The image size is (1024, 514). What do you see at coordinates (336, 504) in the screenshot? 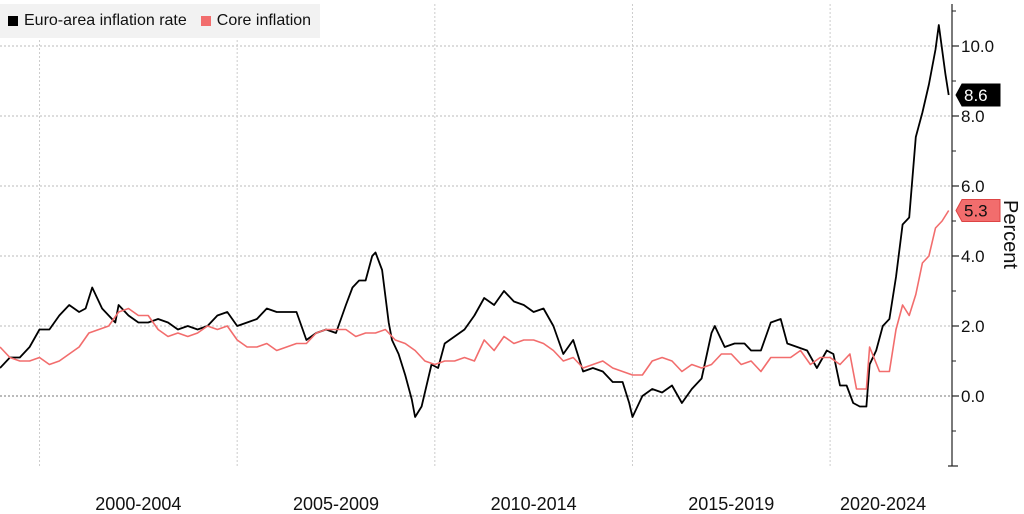
I see `x-tick-label: 2005-2009` at bounding box center [336, 504].